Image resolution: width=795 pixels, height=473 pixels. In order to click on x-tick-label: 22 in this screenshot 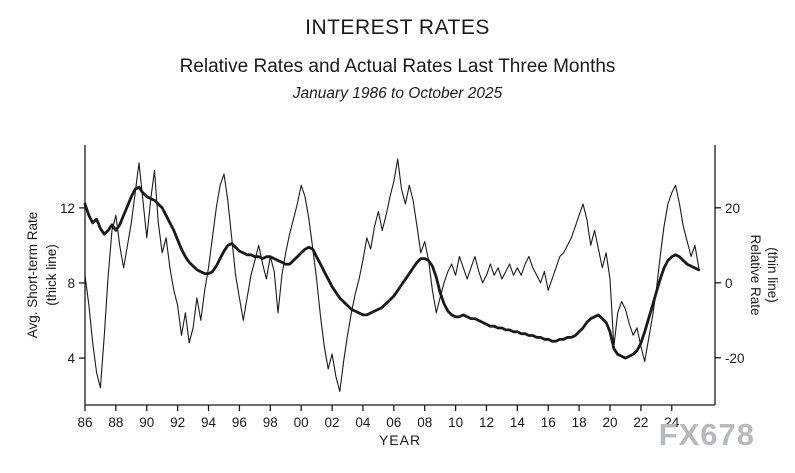, I will do `click(640, 422)`.